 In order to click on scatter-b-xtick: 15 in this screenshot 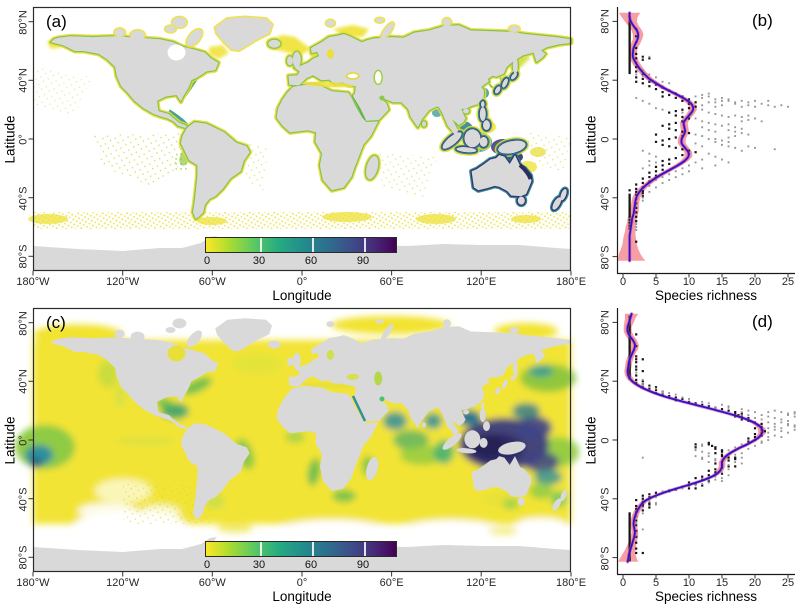, I will do `click(722, 282)`.